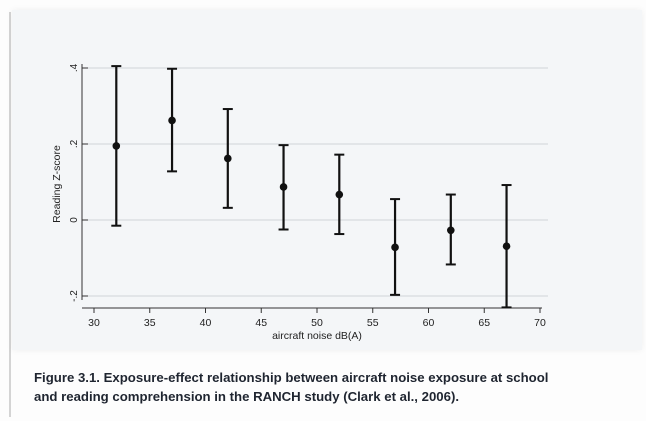 The image size is (646, 421). I want to click on y-tick-label: .2, so click(74, 143).